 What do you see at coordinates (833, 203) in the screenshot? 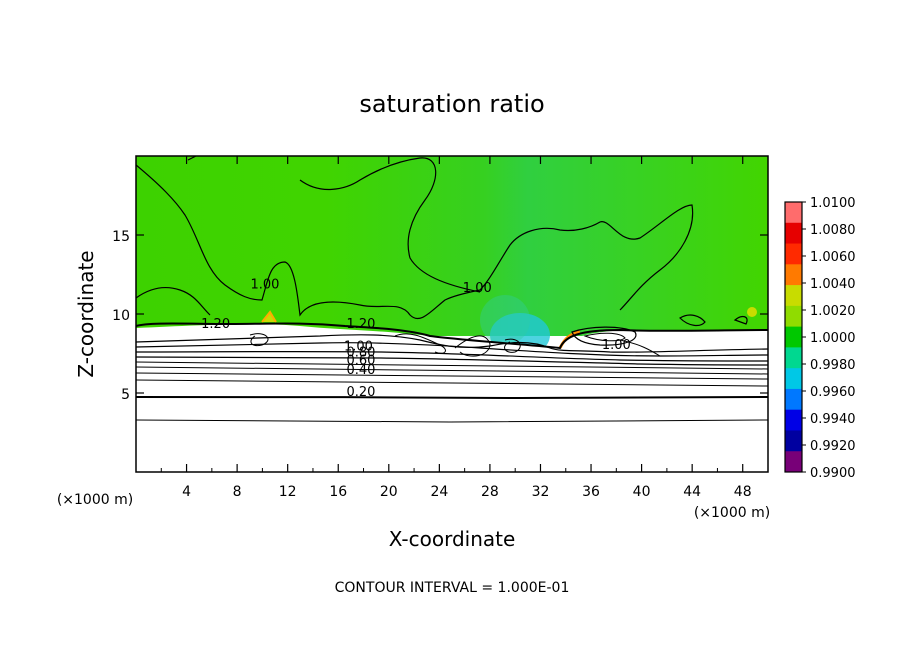
I see `colorbar-label: 1.0100` at bounding box center [833, 203].